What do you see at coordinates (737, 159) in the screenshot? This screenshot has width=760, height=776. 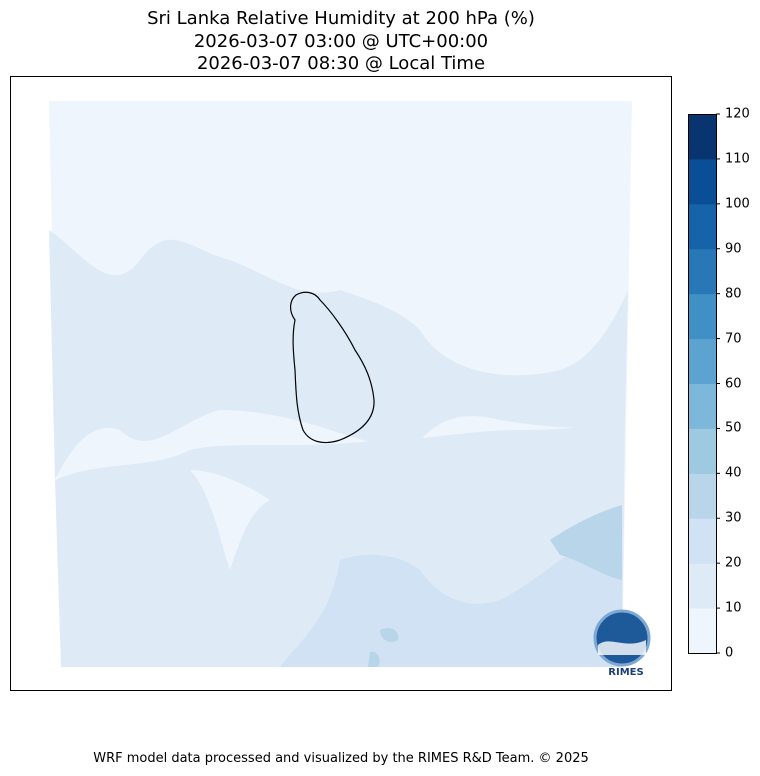 I see `colorbar-tick-label: 110` at bounding box center [737, 159].